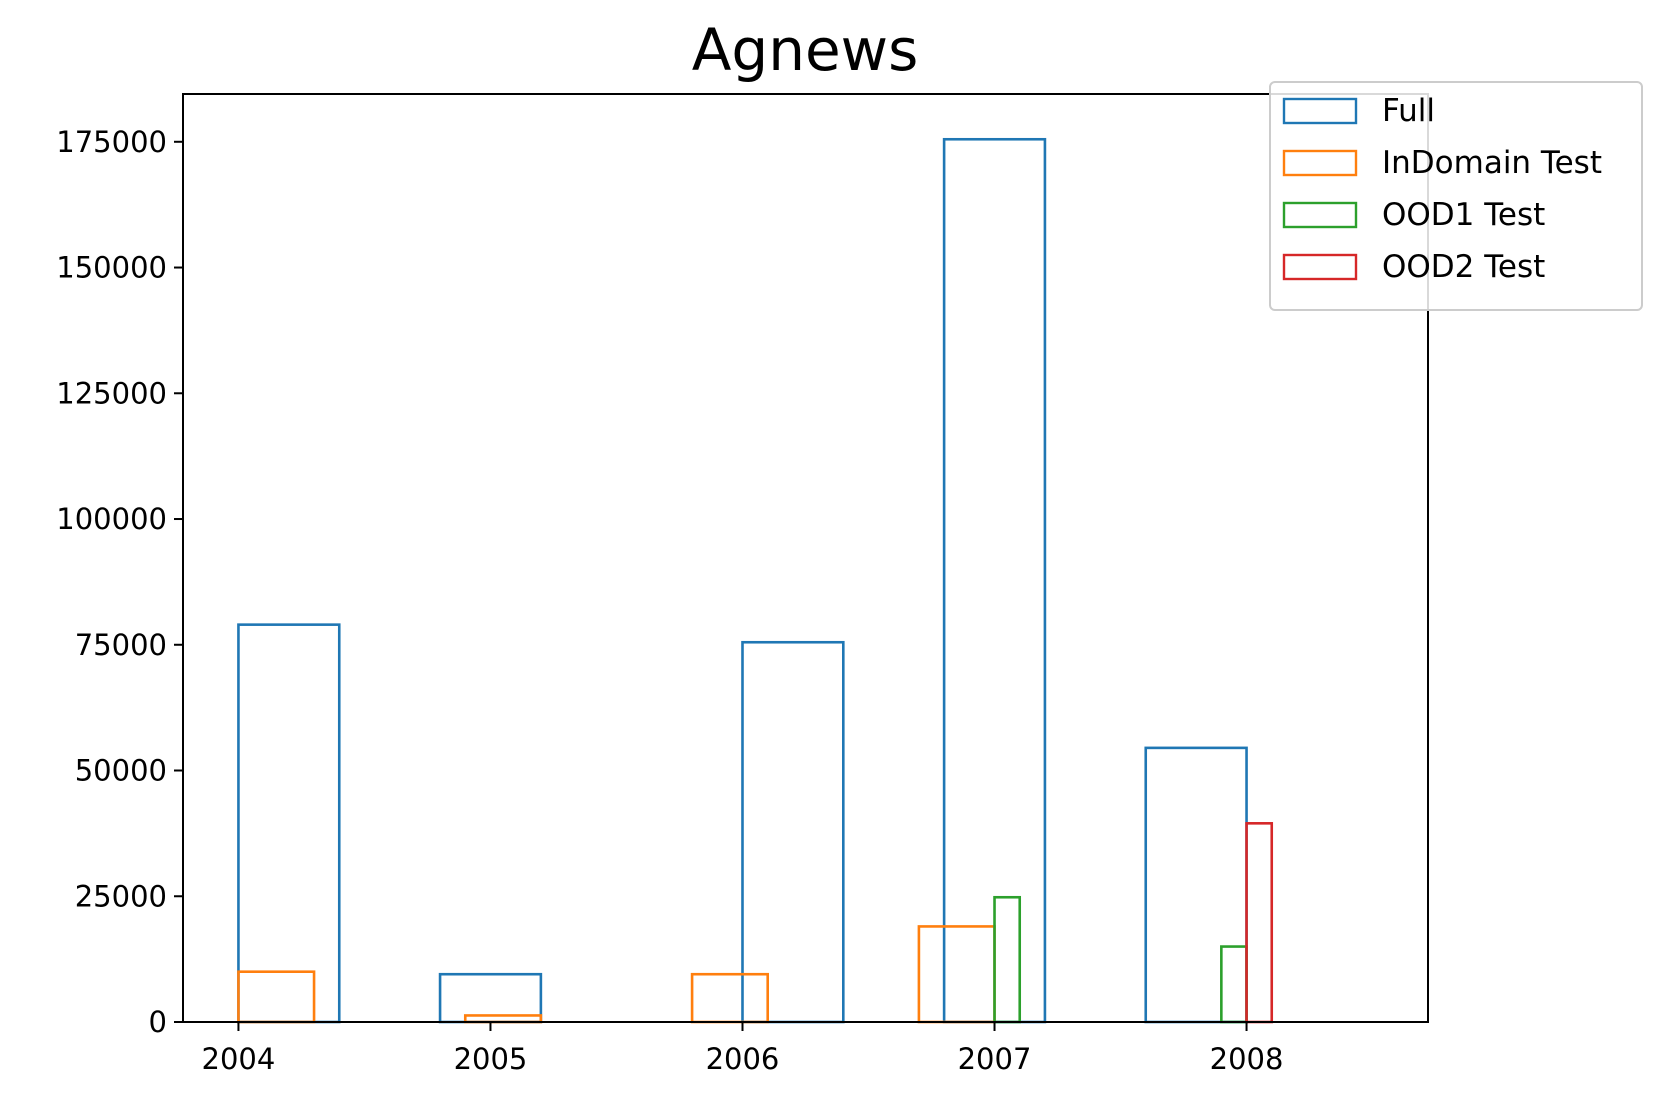 The height and width of the screenshot is (1100, 1660). I want to click on x-tick-label: 2006, so click(743, 1059).